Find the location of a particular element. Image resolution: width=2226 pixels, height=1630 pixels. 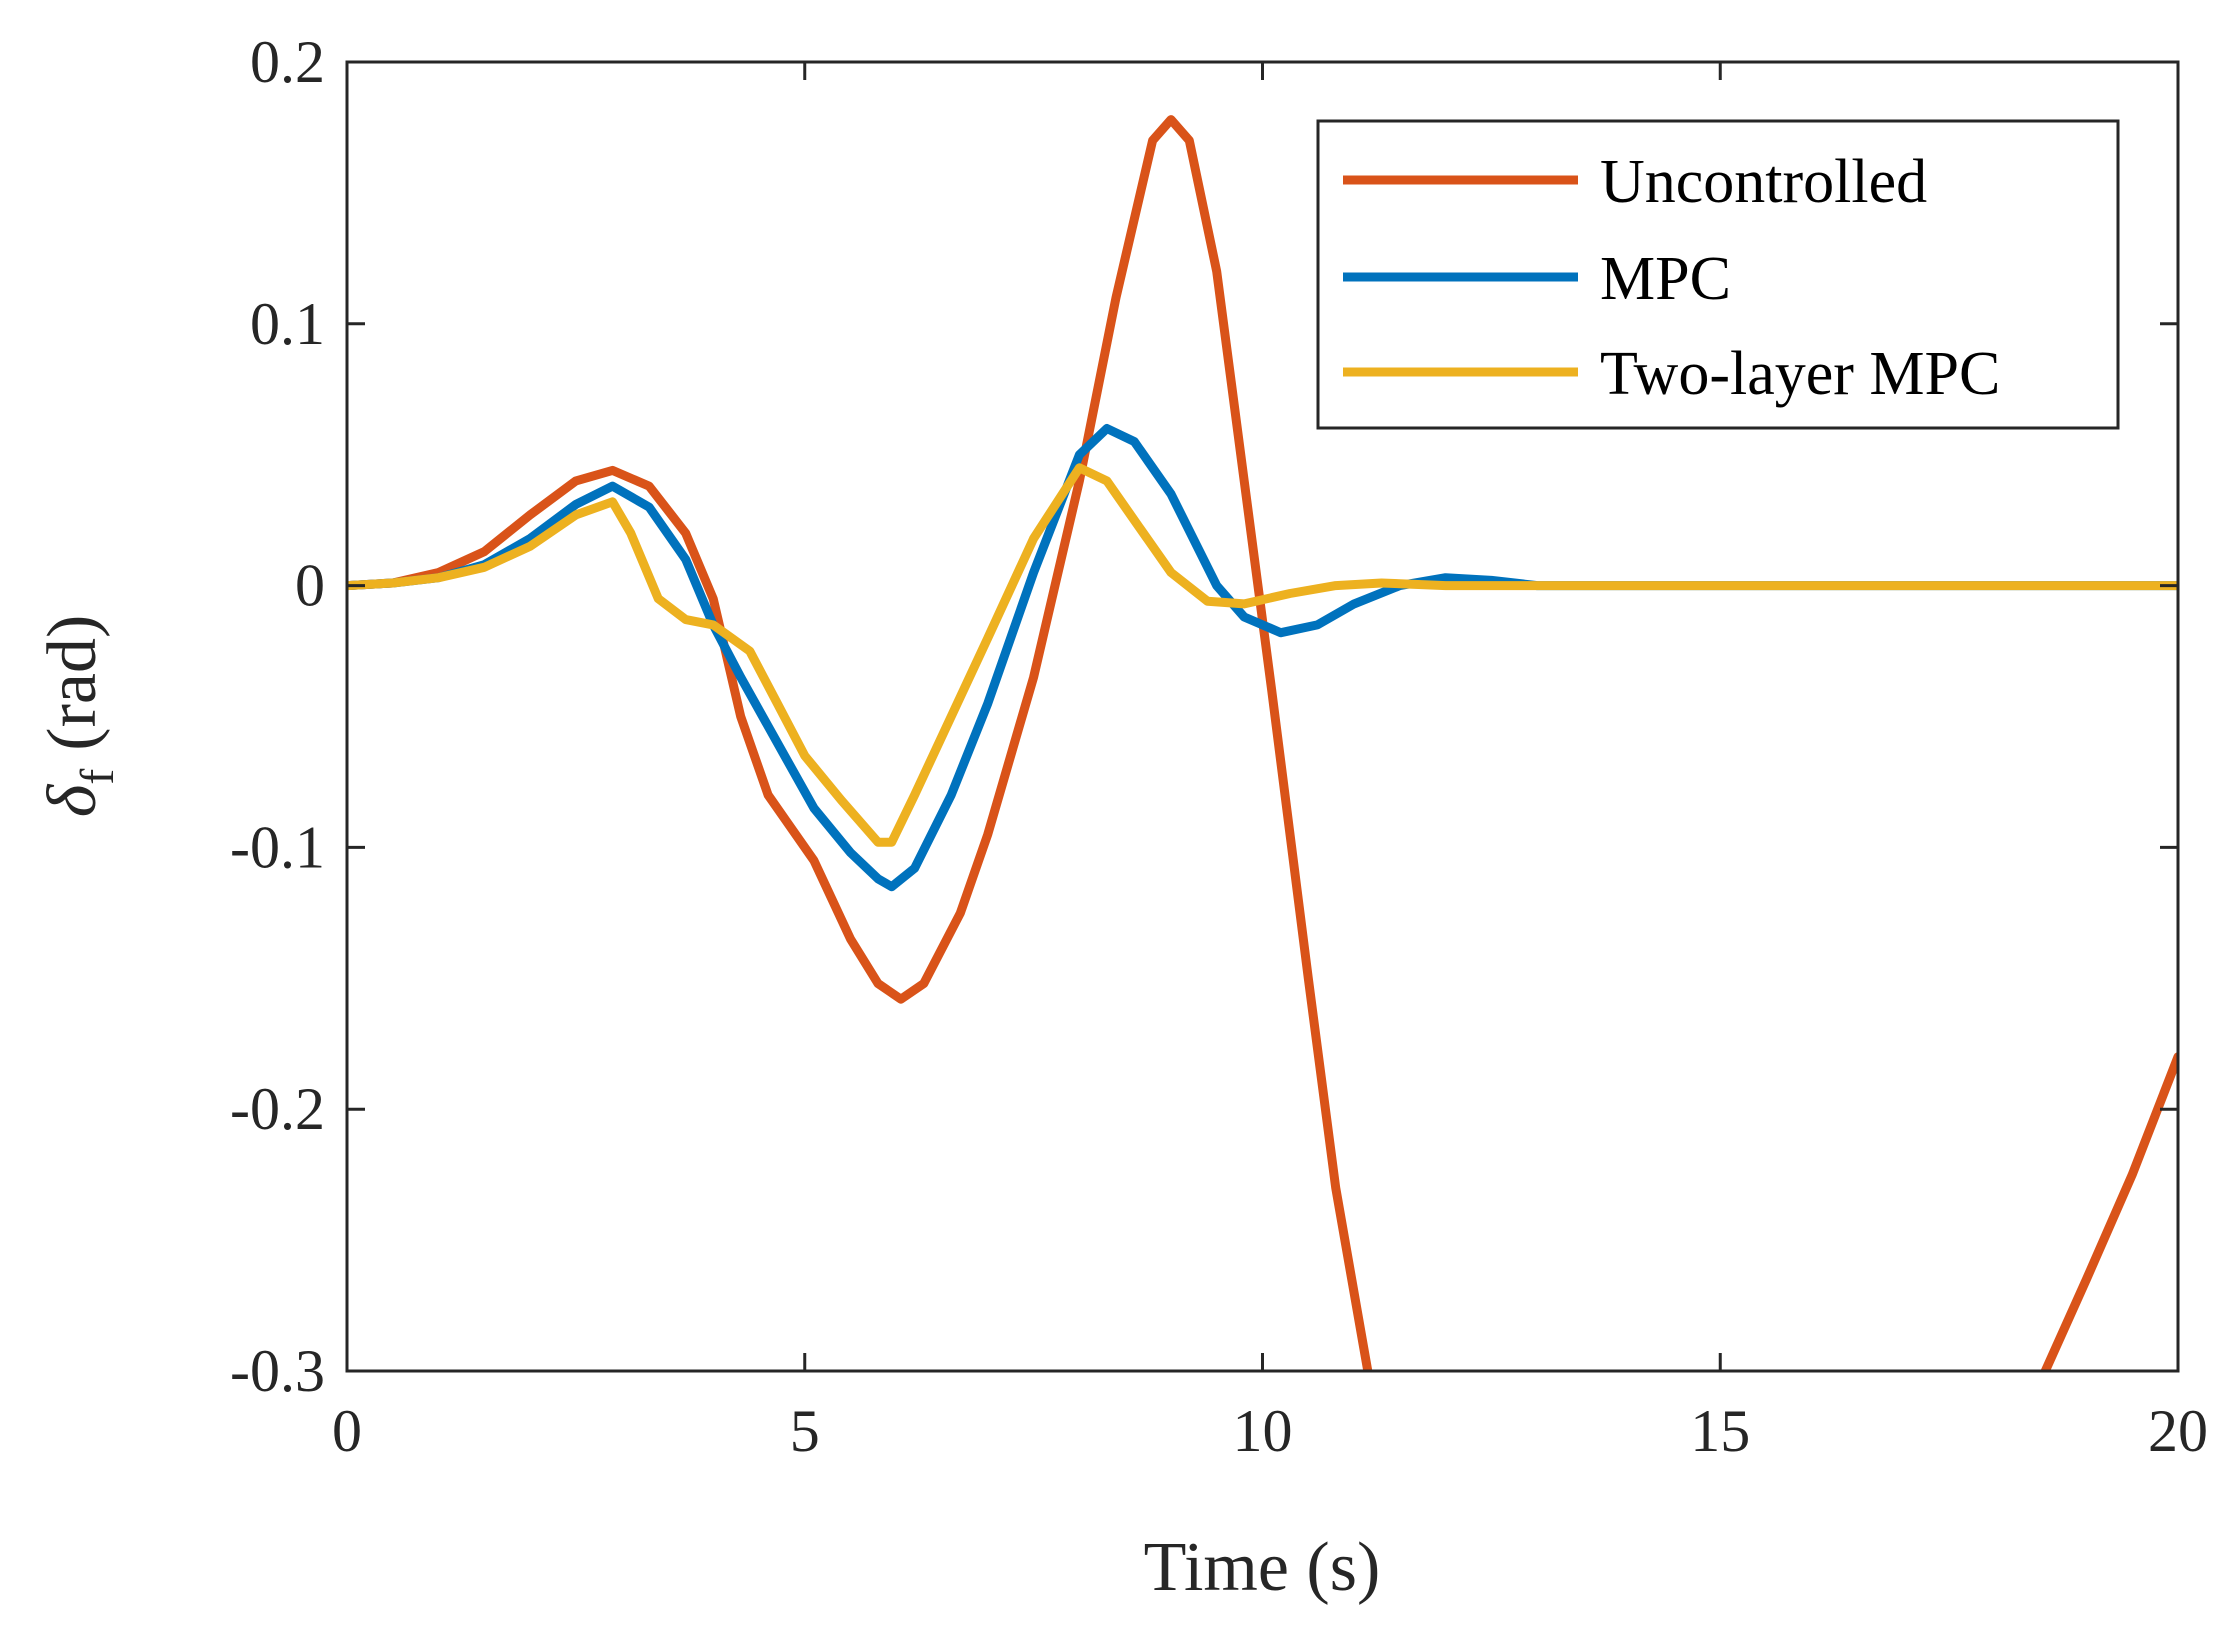

x-tick-label: 10 is located at coordinates (1263, 1431).